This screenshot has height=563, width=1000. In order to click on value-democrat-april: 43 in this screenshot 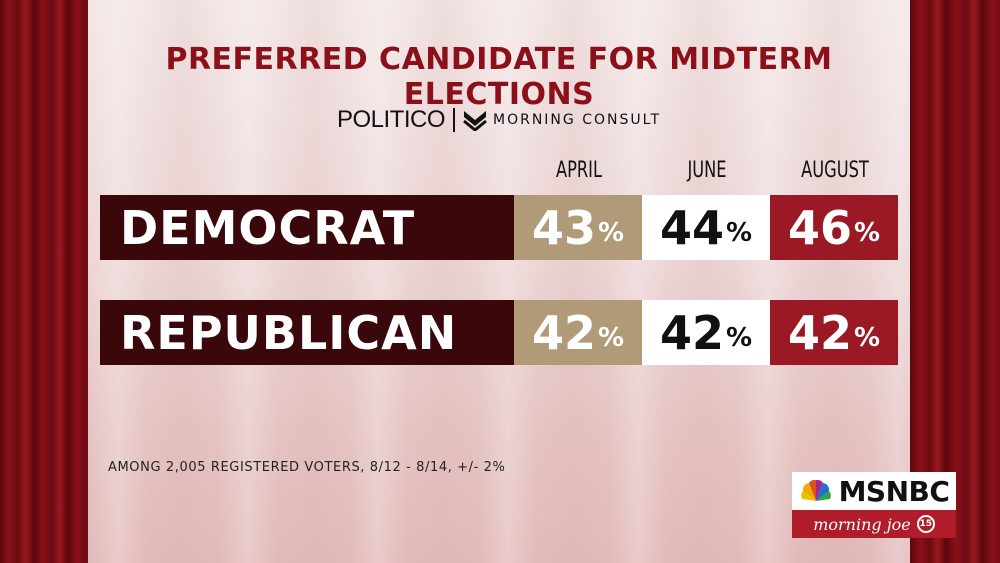, I will do `click(563, 227)`.